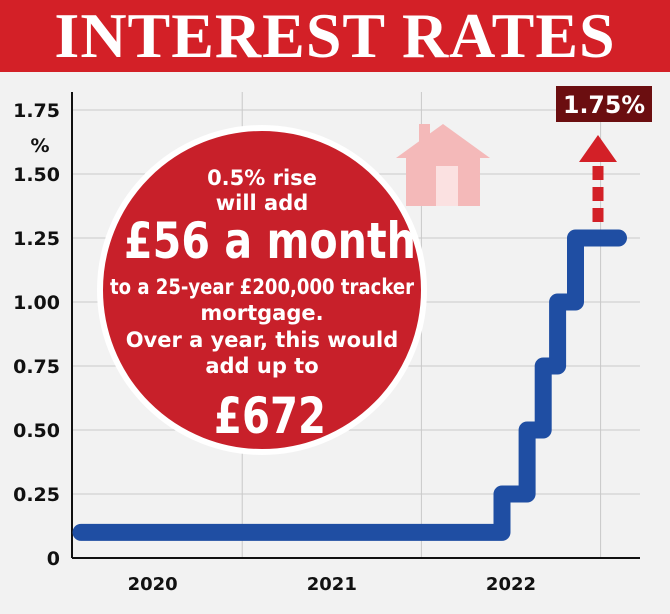 The image size is (670, 614). I want to click on y-tick-label: 0.25, so click(36, 495).